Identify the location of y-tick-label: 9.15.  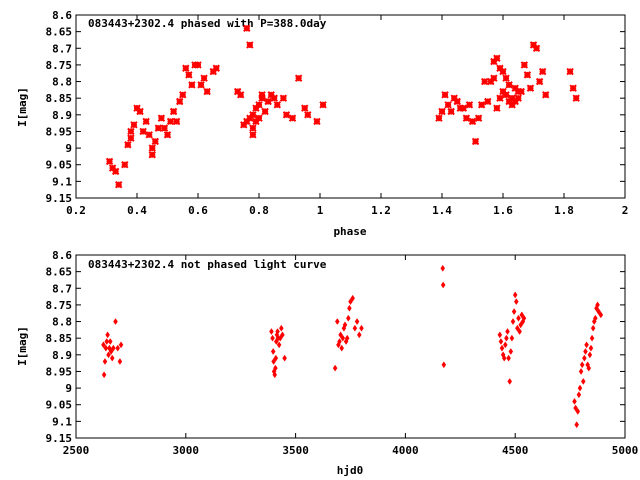
(59, 198).